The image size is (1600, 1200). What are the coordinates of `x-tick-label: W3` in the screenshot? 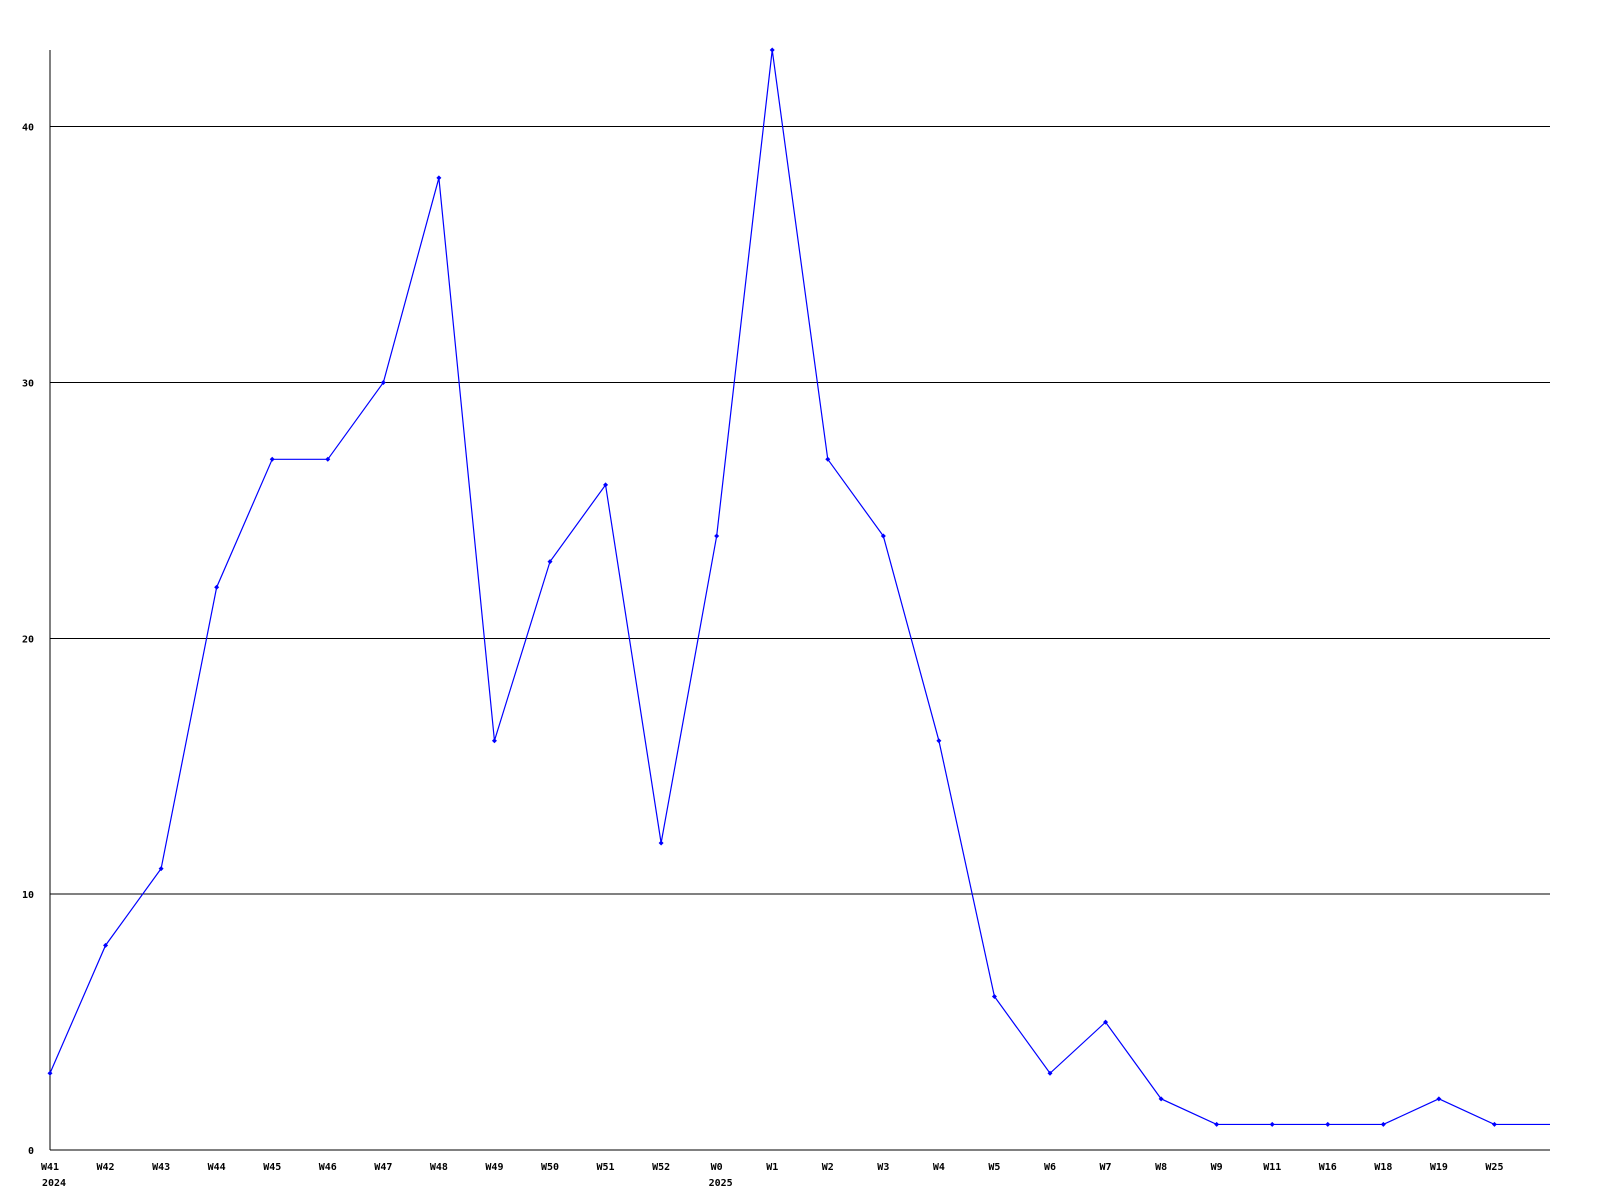 It's located at (883, 1167).